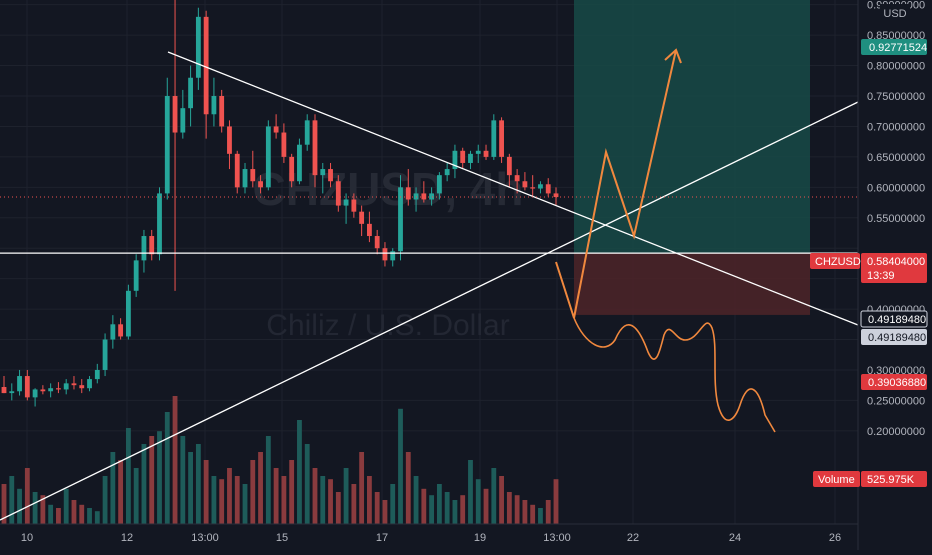  What do you see at coordinates (429, 533) in the screenshot?
I see `time-axis: 10 12 13:00 15 17 19 13:00 22 24 26` at bounding box center [429, 533].